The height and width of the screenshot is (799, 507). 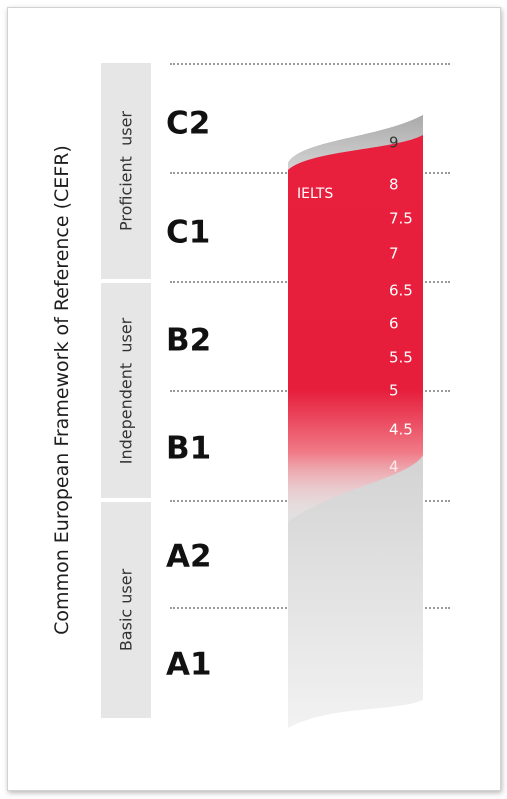 What do you see at coordinates (394, 184) in the screenshot?
I see `ielts-score-8: 8` at bounding box center [394, 184].